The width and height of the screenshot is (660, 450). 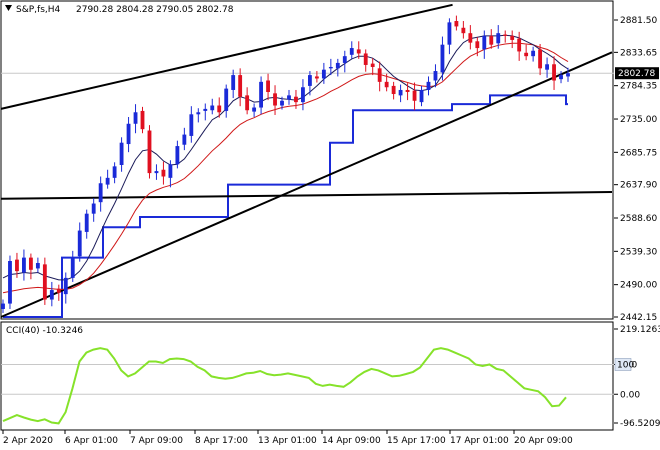 I want to click on indicator-tick-label: 219.1263, so click(x=640, y=330).